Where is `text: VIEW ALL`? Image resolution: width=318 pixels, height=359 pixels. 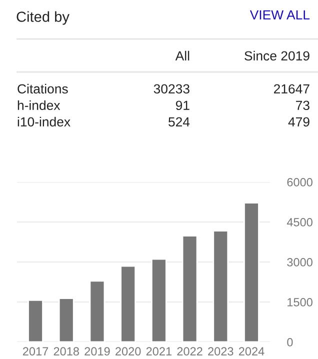
text: VIEW ALL is located at coordinates (280, 15).